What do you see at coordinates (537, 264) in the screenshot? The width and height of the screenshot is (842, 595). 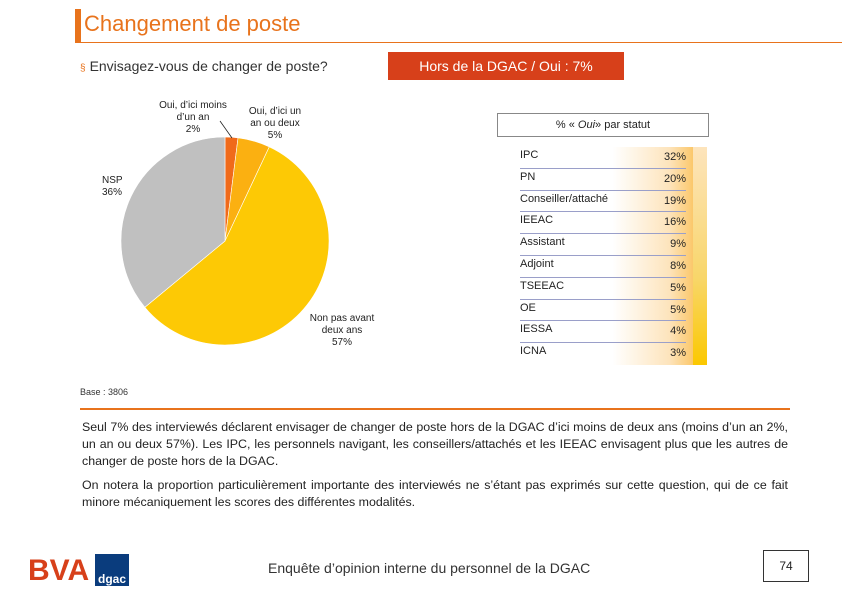 I see `table-row-label: Adjoint` at bounding box center [537, 264].